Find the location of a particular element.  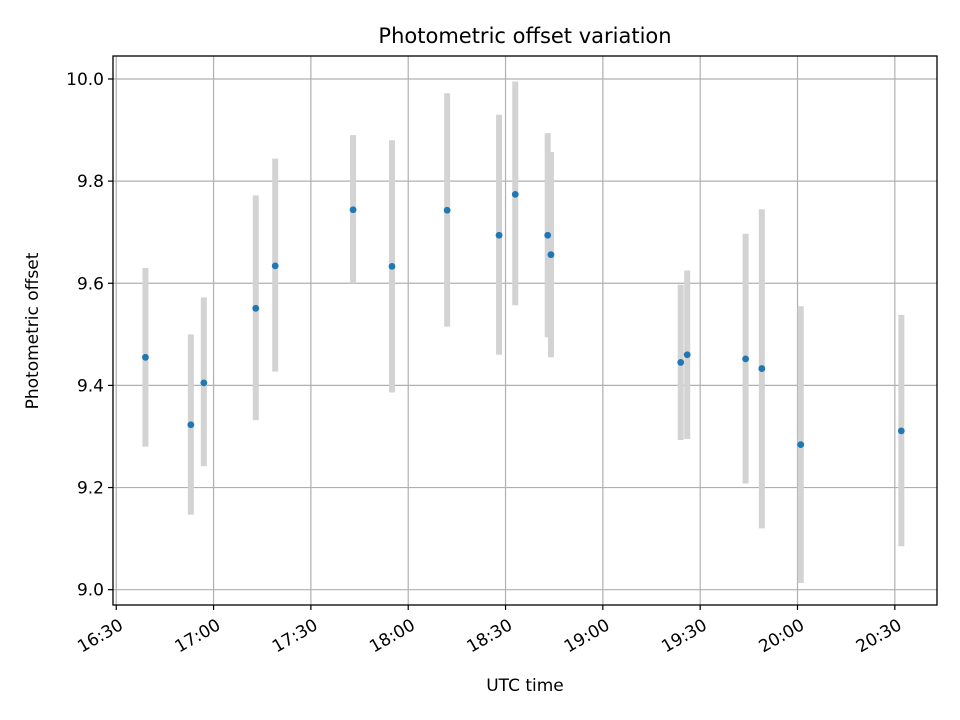

x-tick-label: 17:00 is located at coordinates (198, 636).